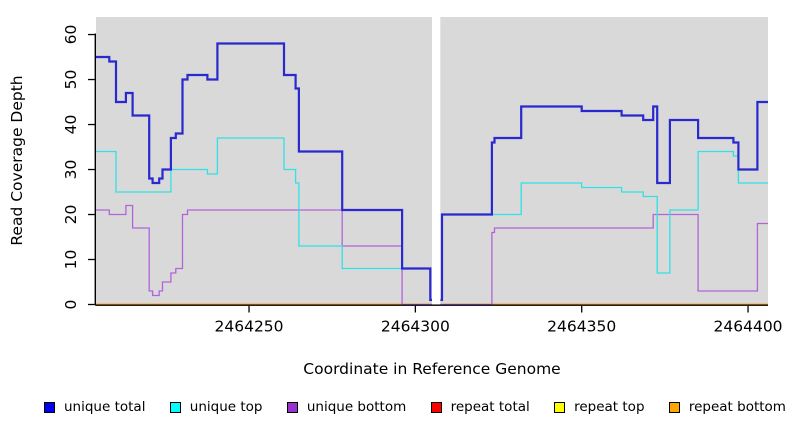 The image size is (792, 436). I want to click on x-tick-label: 2464250, so click(249, 327).